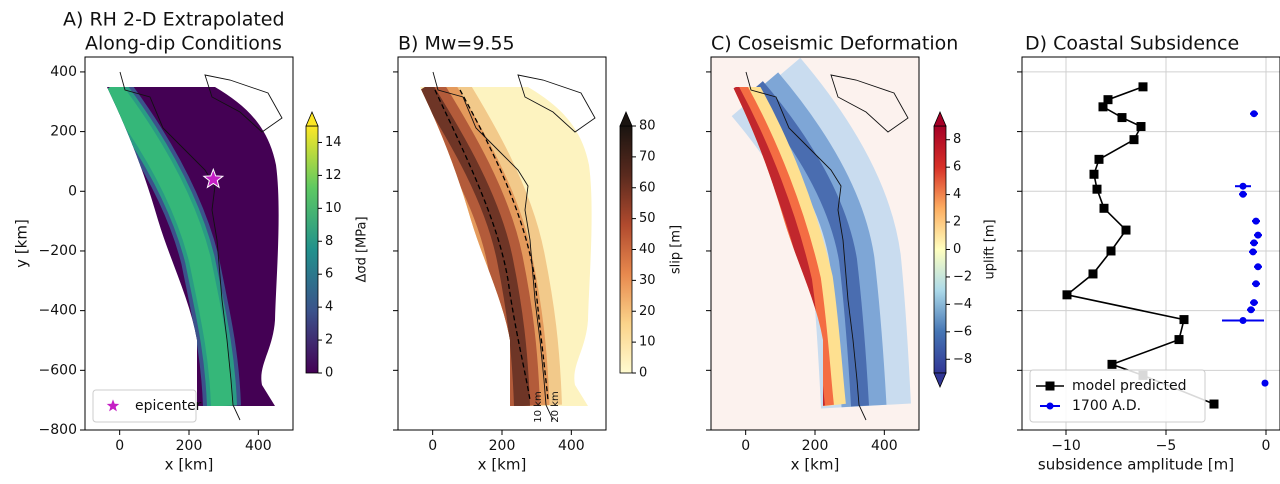 Image resolution: width=1280 pixels, height=484 pixels. What do you see at coordinates (195, 246) in the screenshot?
I see `map-a` at bounding box center [195, 246].